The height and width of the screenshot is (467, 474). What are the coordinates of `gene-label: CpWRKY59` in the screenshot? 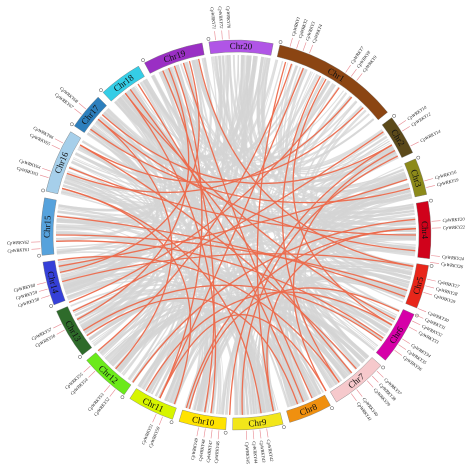 It's located at (26, 294).